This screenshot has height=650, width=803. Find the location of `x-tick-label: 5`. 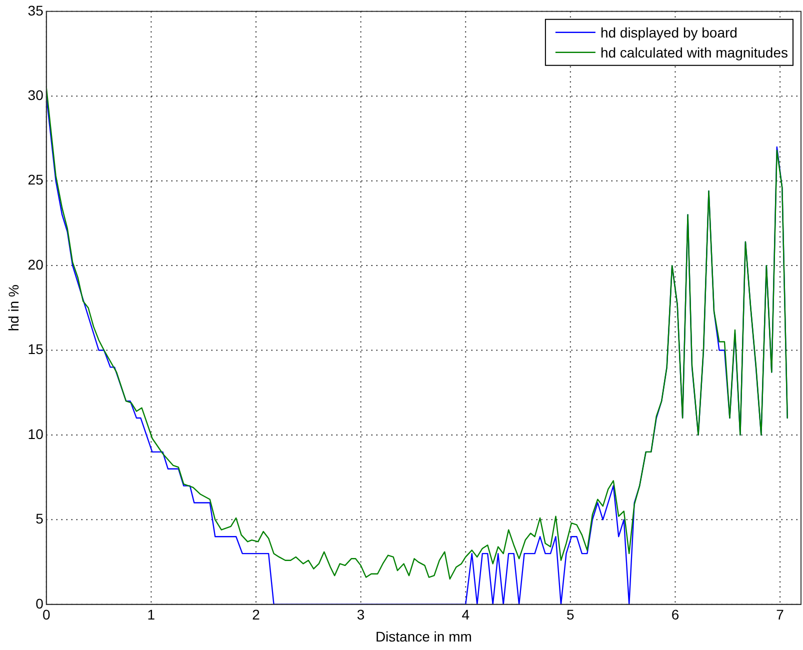

x-tick-label: 5 is located at coordinates (570, 614).